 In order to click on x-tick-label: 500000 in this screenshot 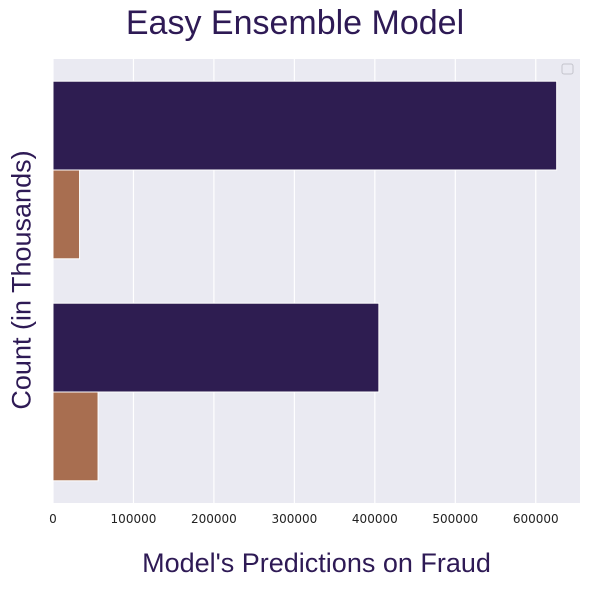, I will do `click(455, 519)`.